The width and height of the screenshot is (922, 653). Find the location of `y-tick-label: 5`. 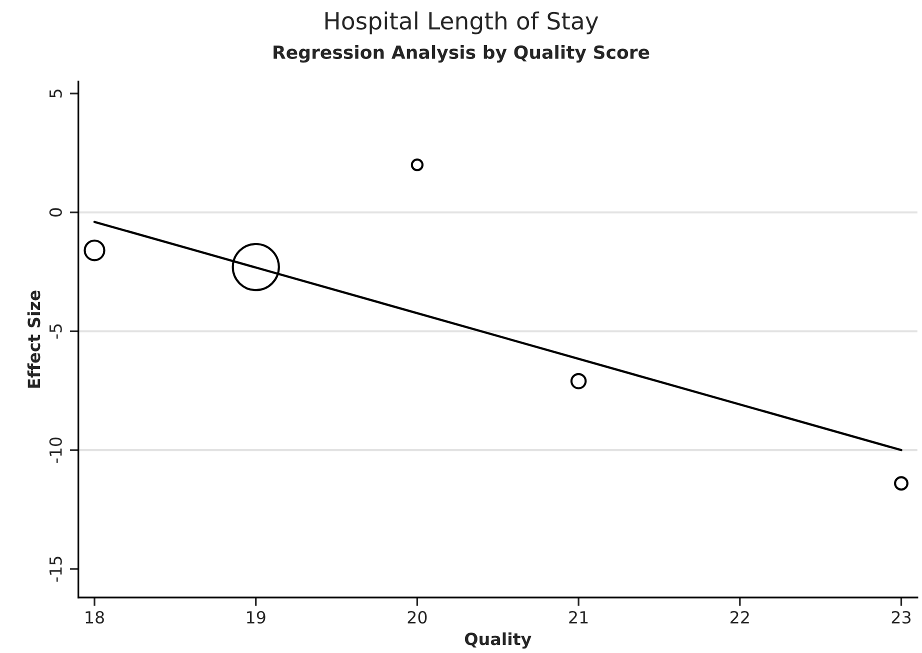

y-tick-label: 5 is located at coordinates (56, 94).